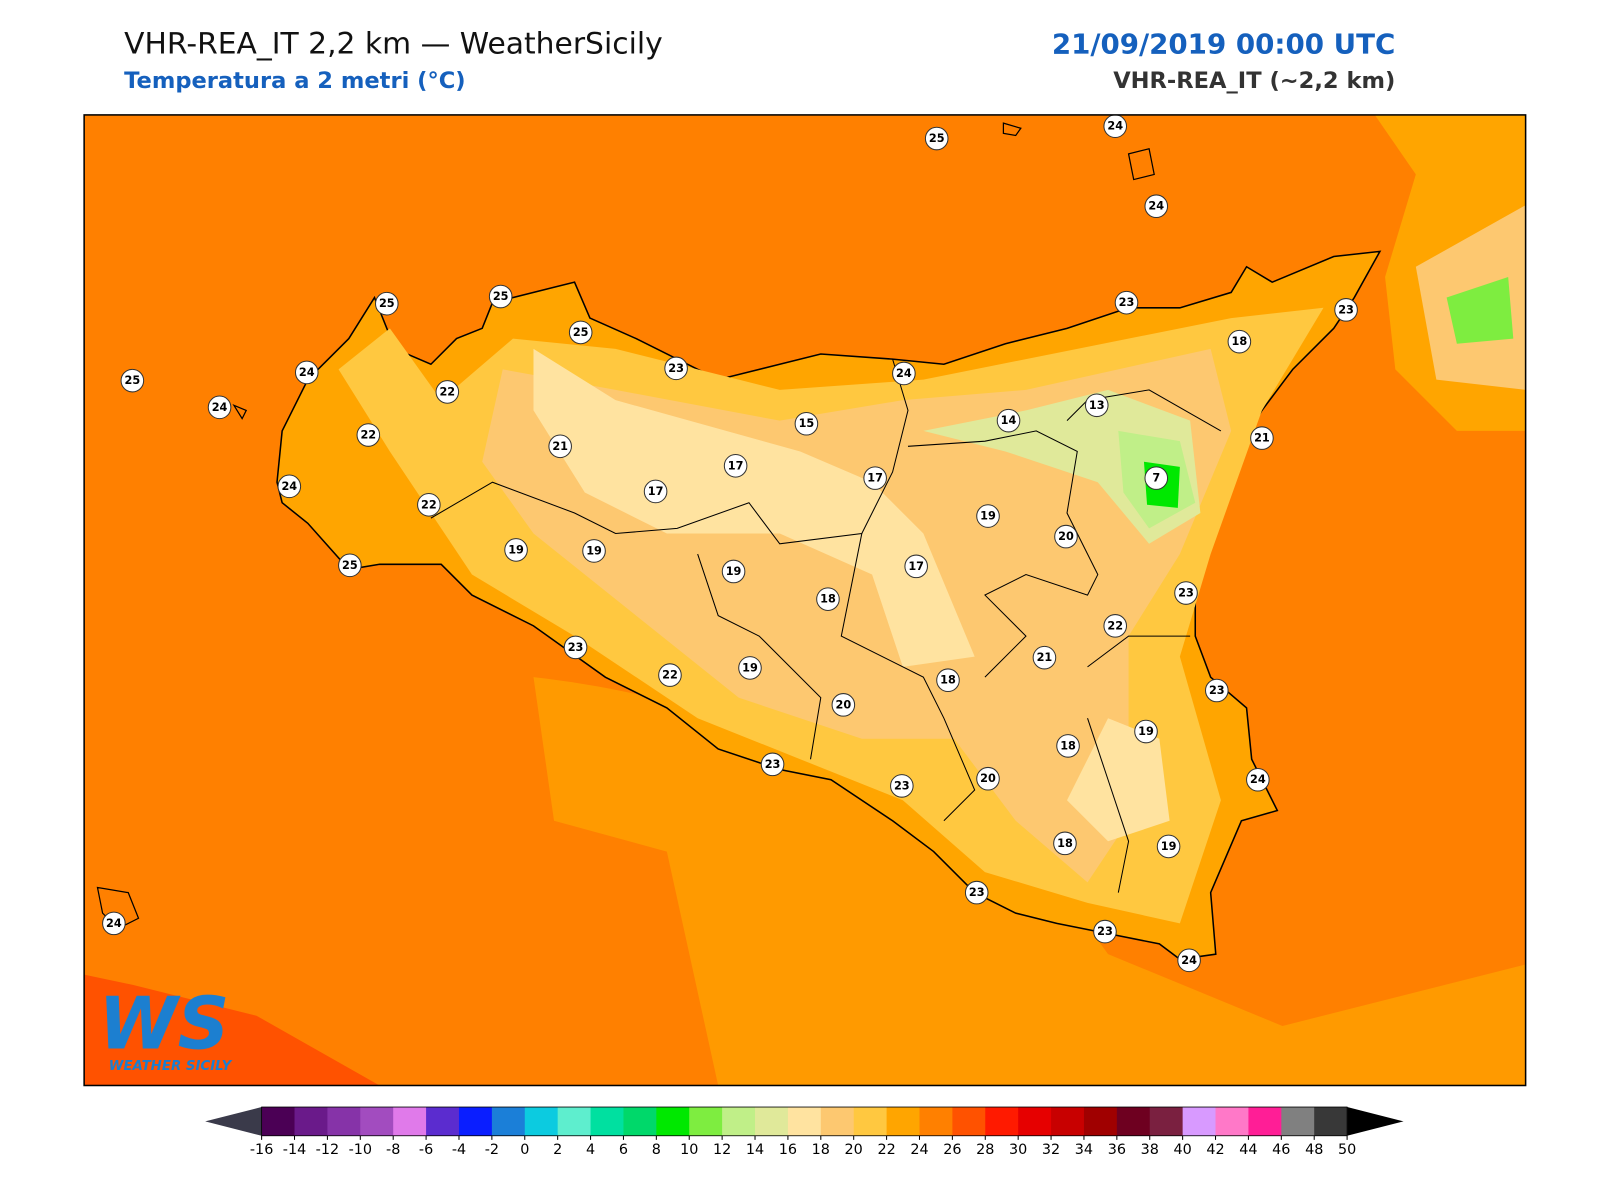 This screenshot has height=1204, width=1600. I want to click on colorbar-tick-label: 26, so click(952, 1150).